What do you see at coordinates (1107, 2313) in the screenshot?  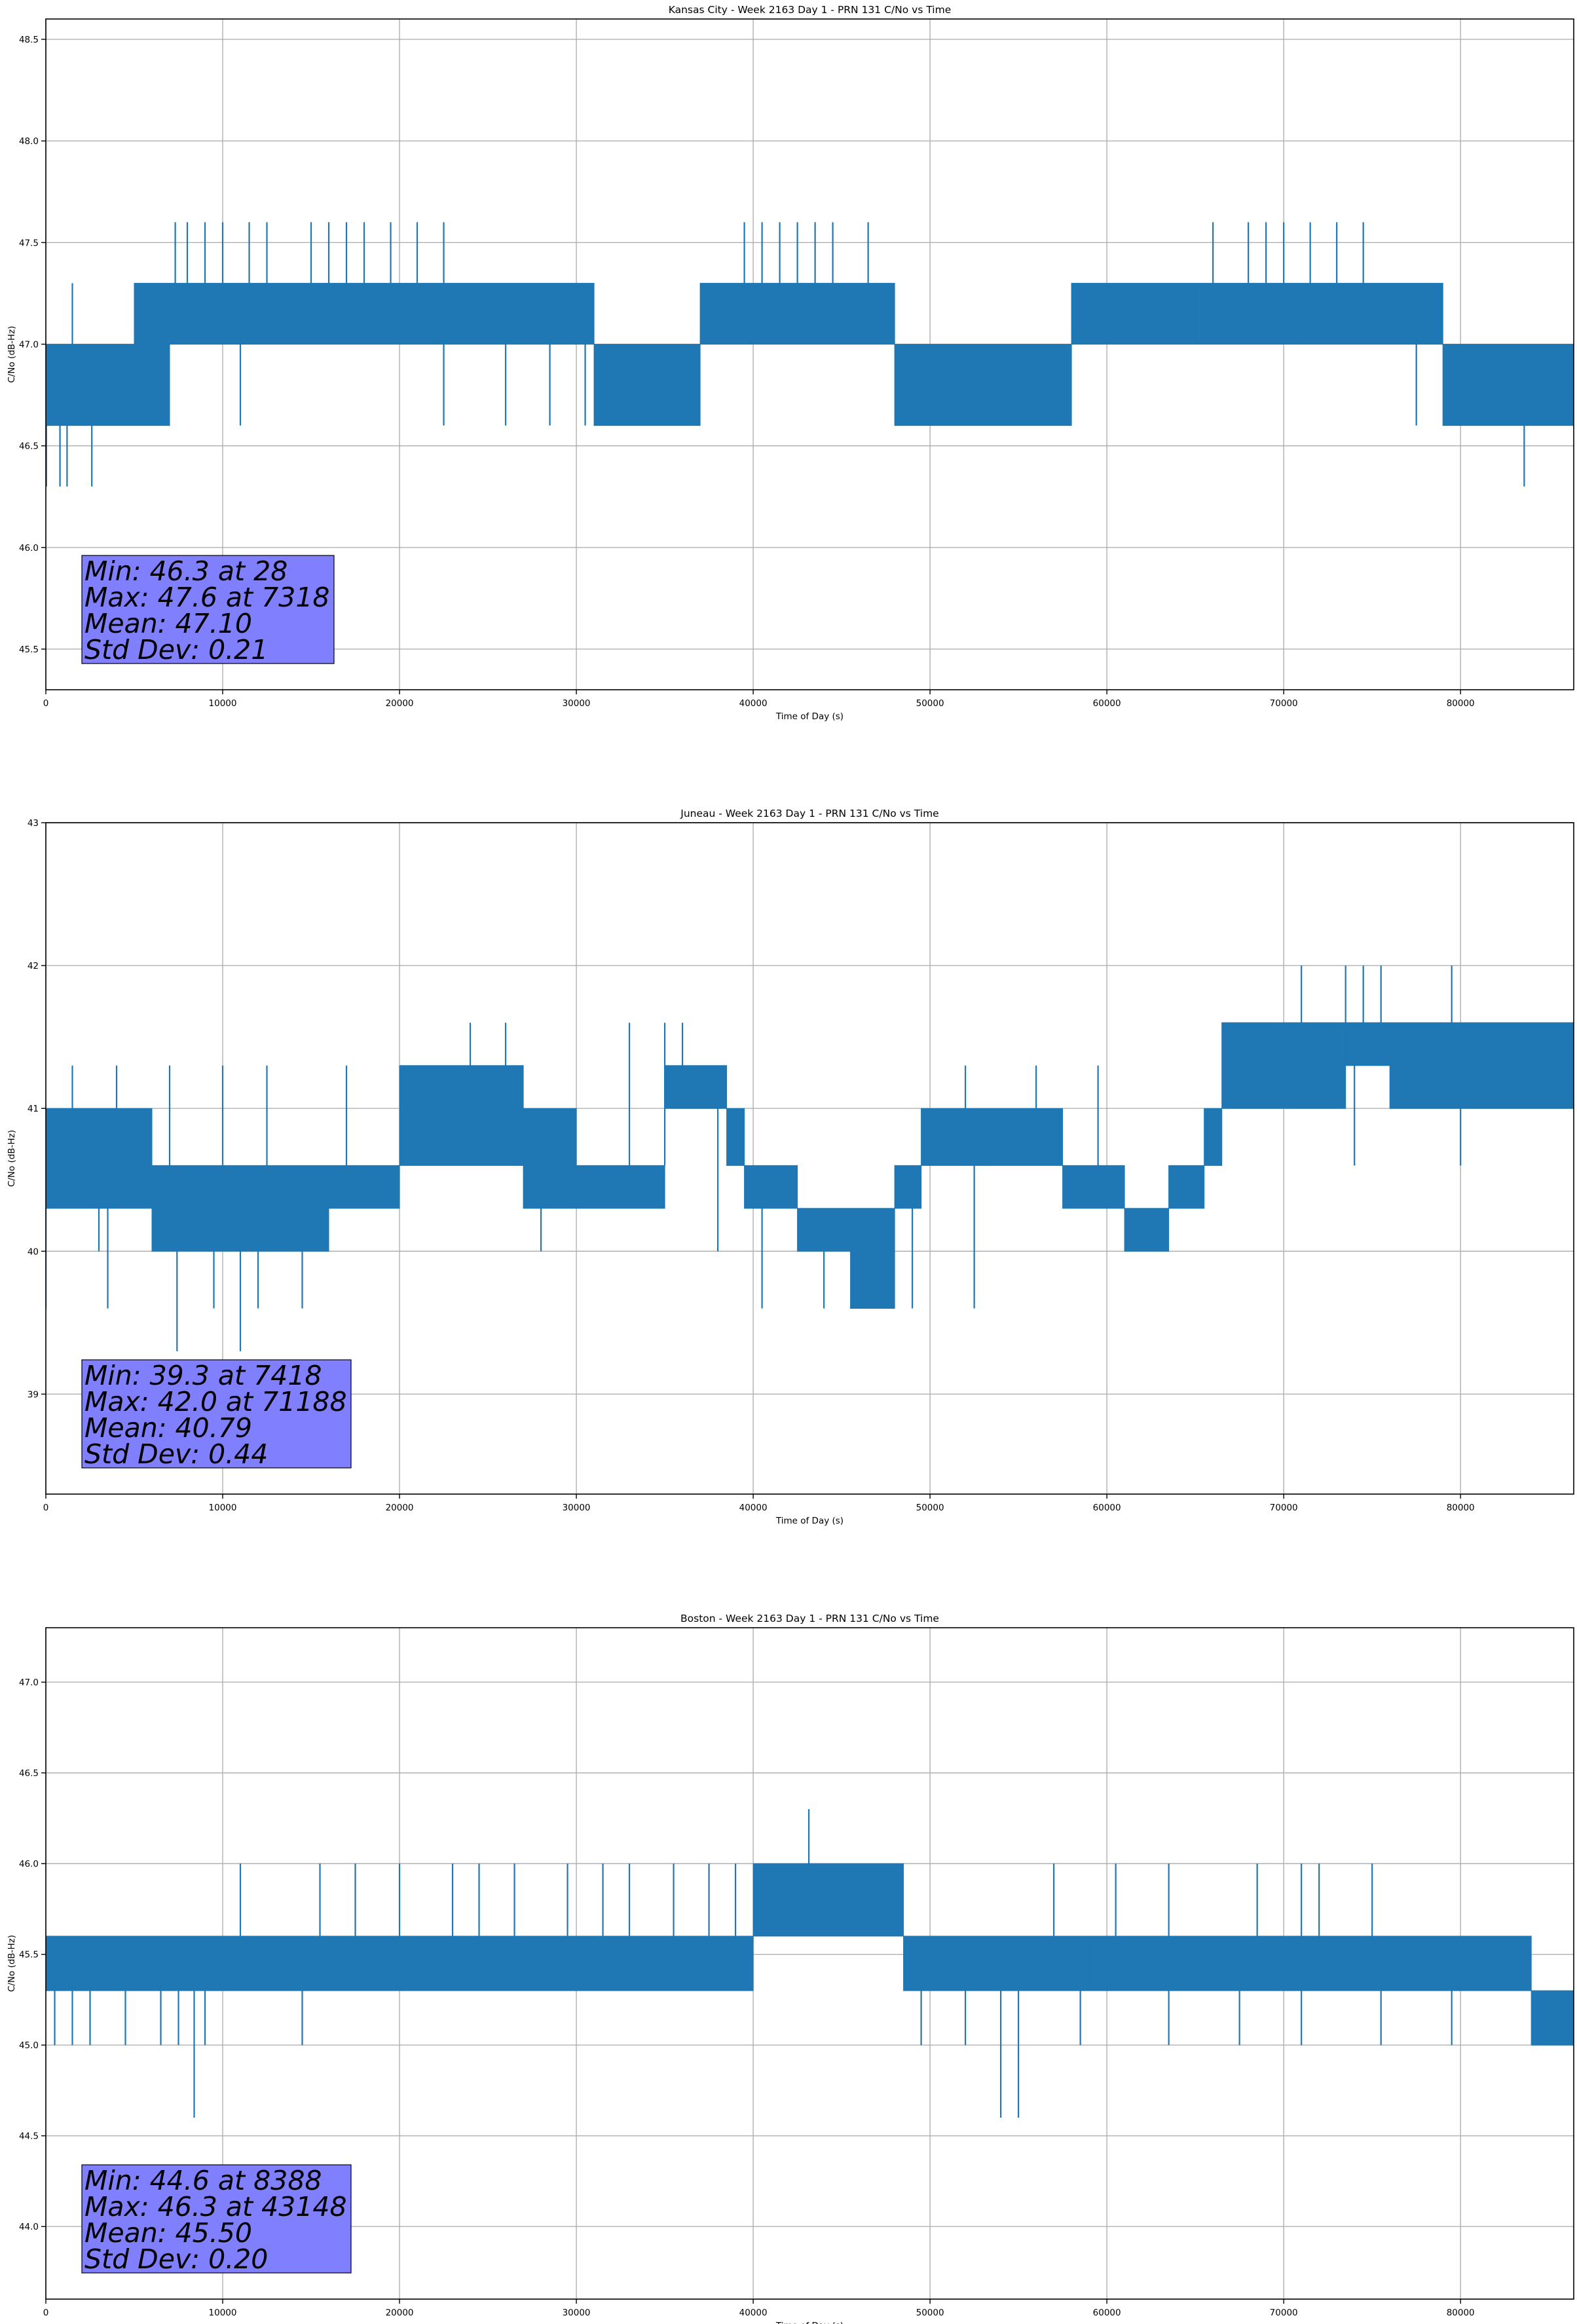 I see `chart2-x-tick-label: 60000` at bounding box center [1107, 2313].